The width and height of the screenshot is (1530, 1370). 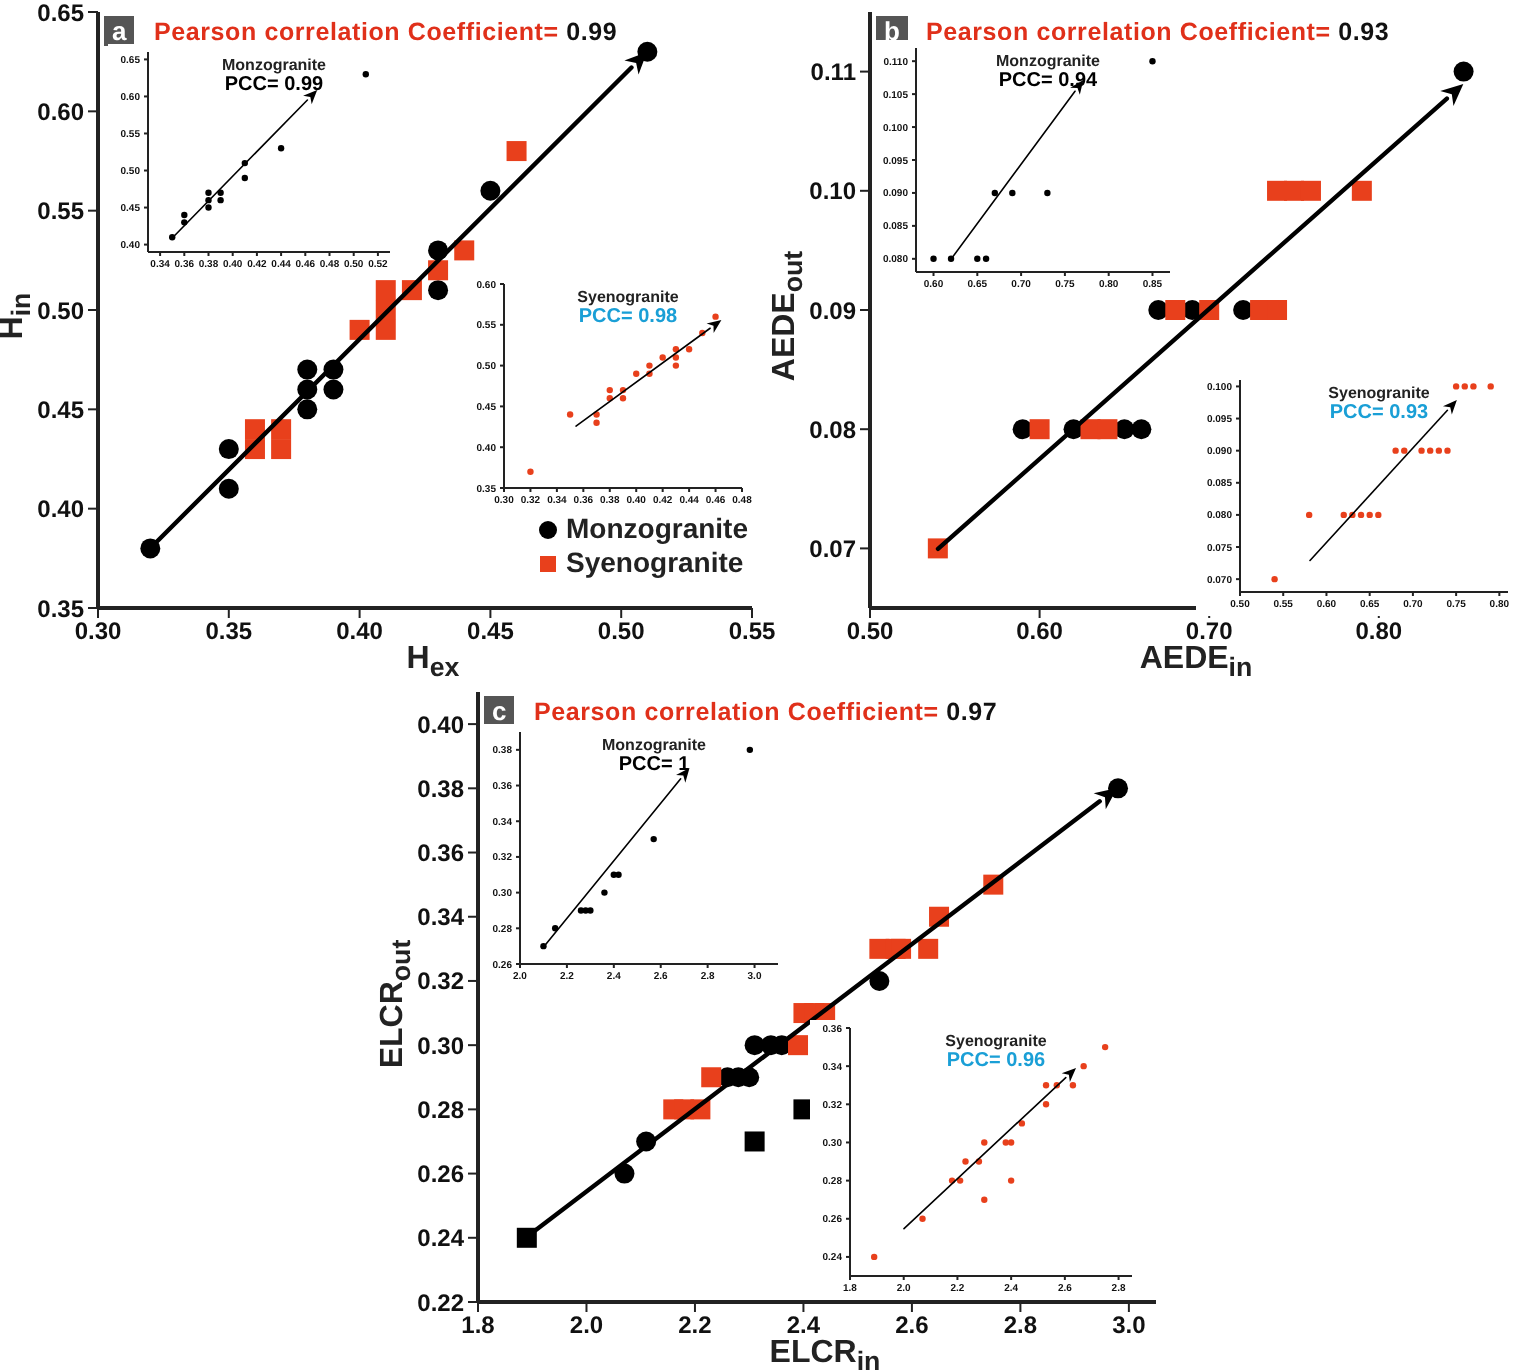 I want to click on text: PCC= 0.94, so click(x=1048, y=82).